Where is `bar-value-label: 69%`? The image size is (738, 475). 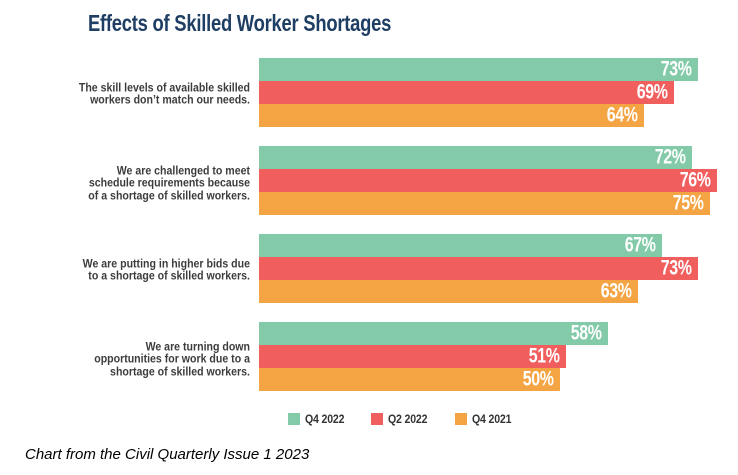 bar-value-label: 69% is located at coordinates (652, 92).